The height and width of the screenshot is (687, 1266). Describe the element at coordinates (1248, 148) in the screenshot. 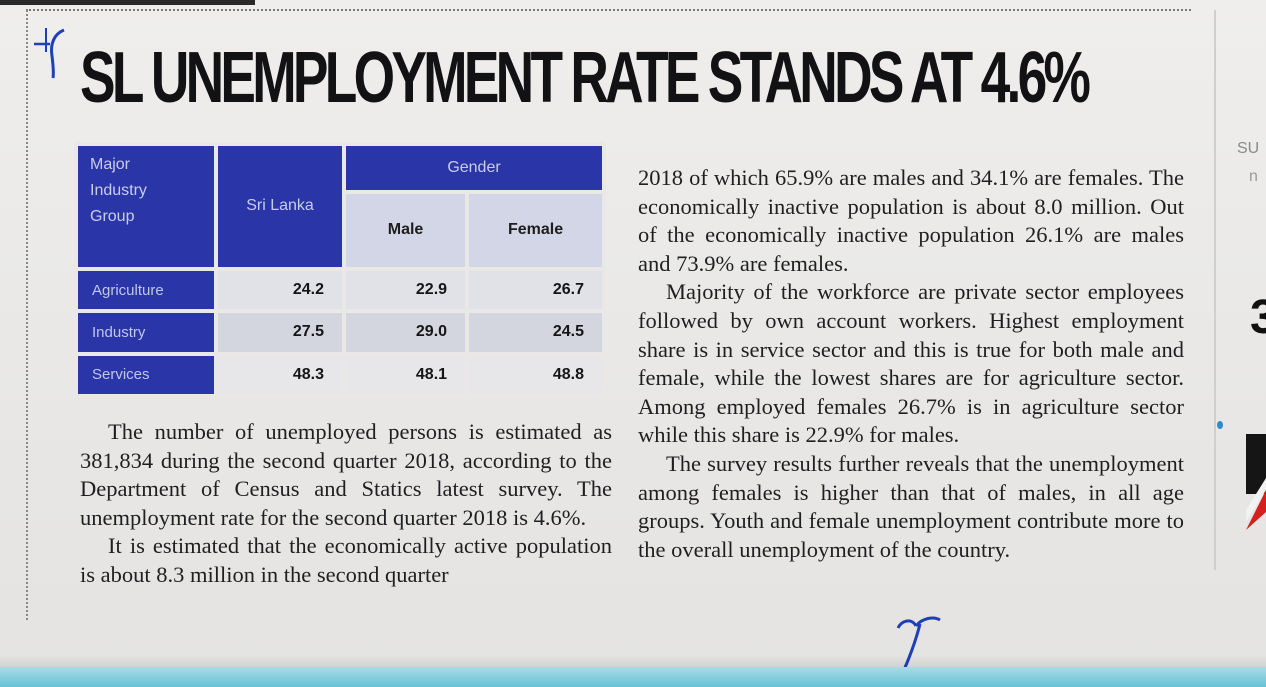

I see `margin-fragment-su: SU` at that location.